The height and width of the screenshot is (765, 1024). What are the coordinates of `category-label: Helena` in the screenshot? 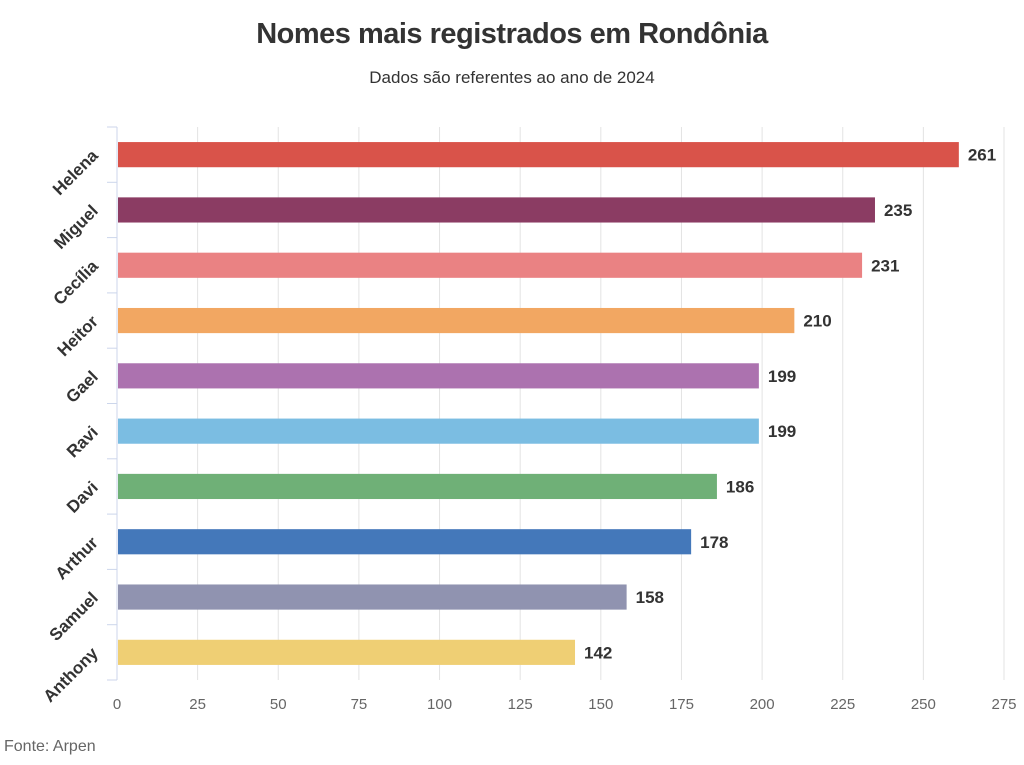 It's located at (75, 172).